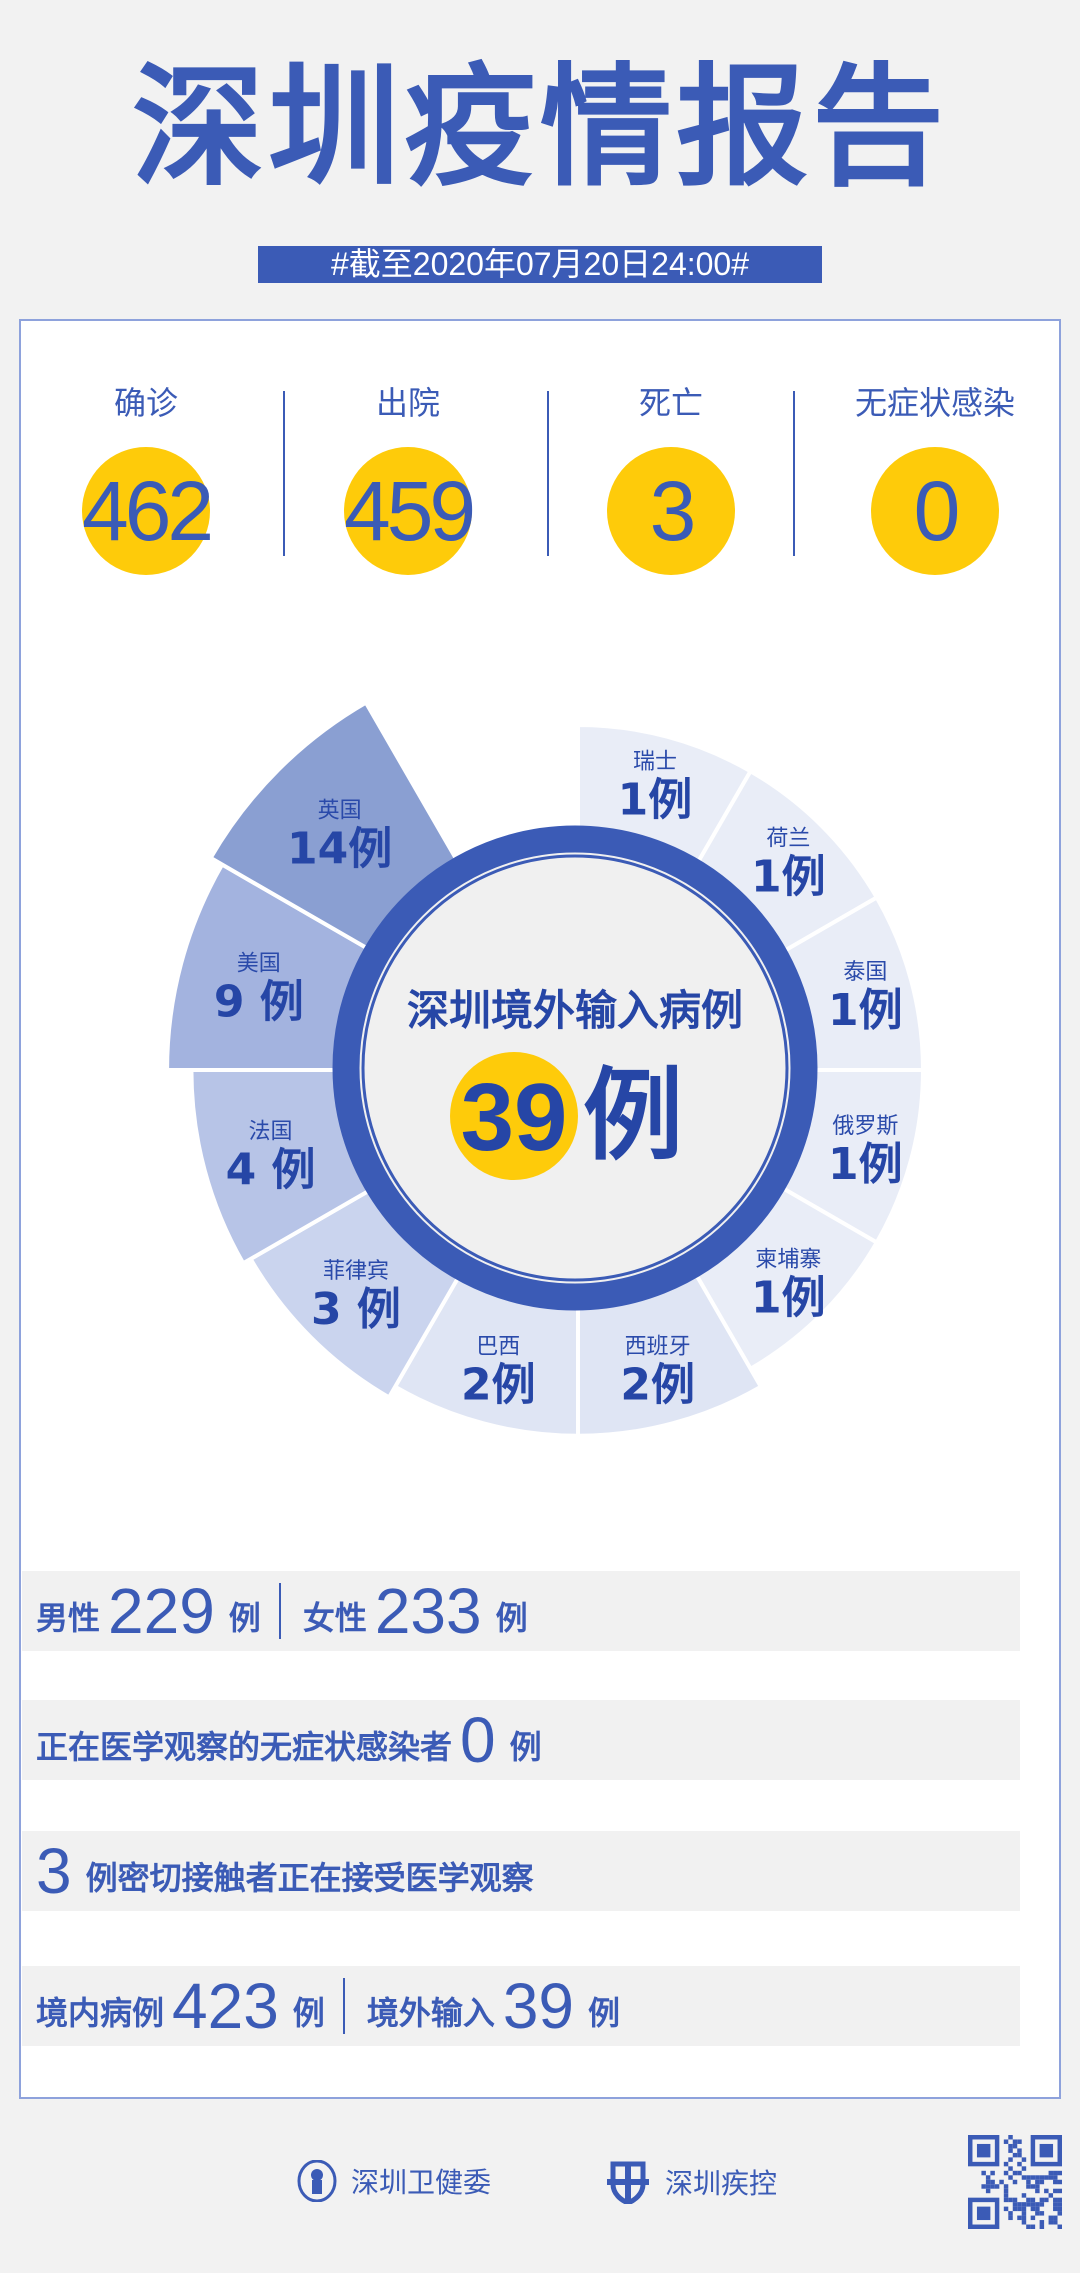 Image resolution: width=1080 pixels, height=2273 pixels. What do you see at coordinates (788, 1259) in the screenshot?
I see `wedge-country-label: 柬埔寨` at bounding box center [788, 1259].